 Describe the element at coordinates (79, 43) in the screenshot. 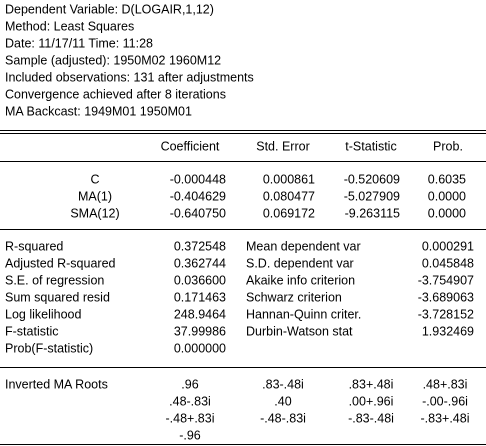

I see `header-line: Date: 11/17/11 Time: 11:28` at that location.